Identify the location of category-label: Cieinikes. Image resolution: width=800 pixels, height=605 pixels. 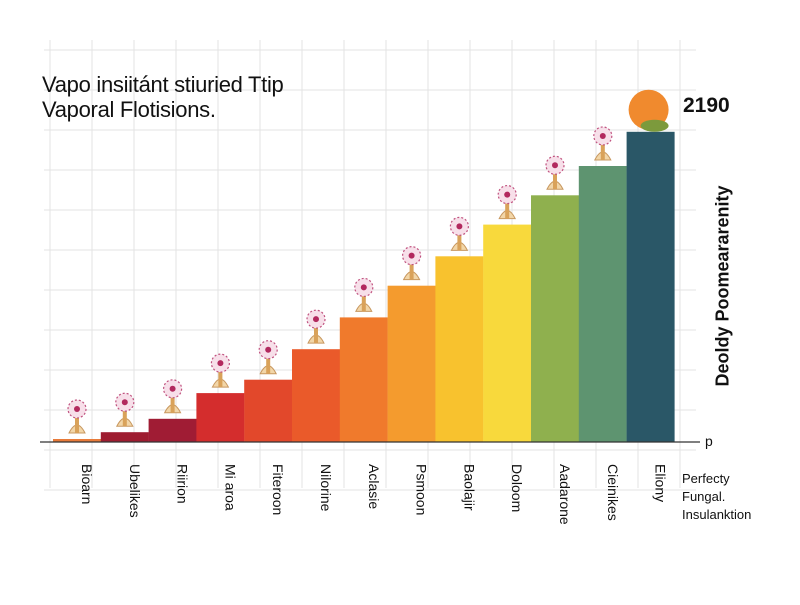
(613, 492).